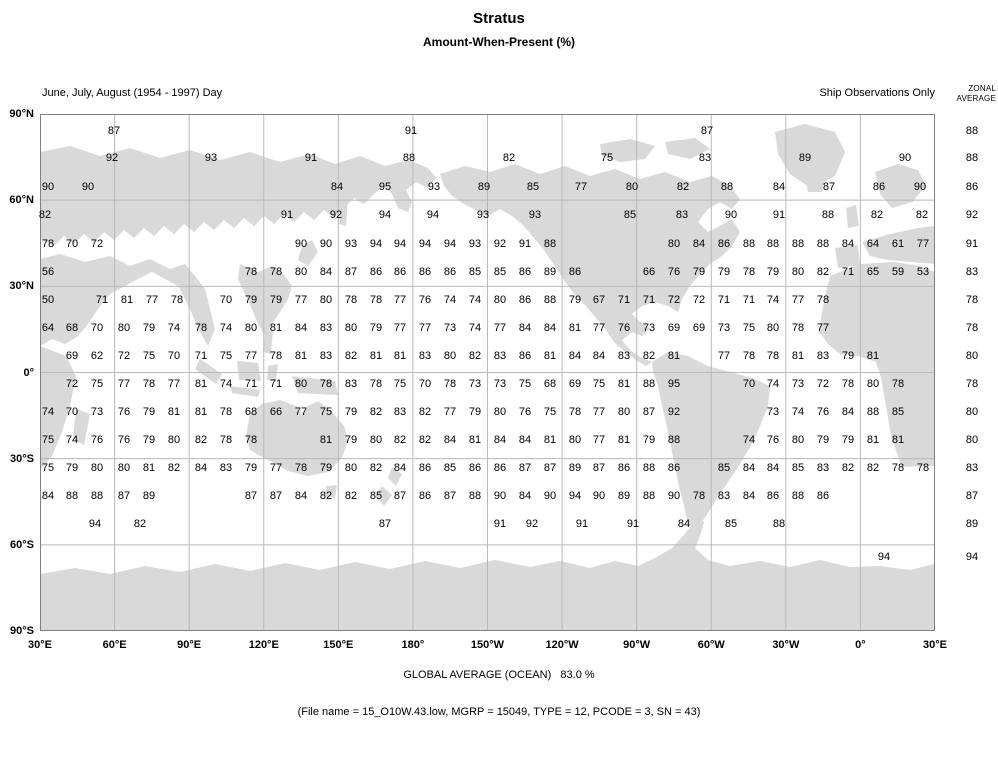 This screenshot has height=760, width=998. I want to click on y-axis-label: 30°N, so click(21, 286).